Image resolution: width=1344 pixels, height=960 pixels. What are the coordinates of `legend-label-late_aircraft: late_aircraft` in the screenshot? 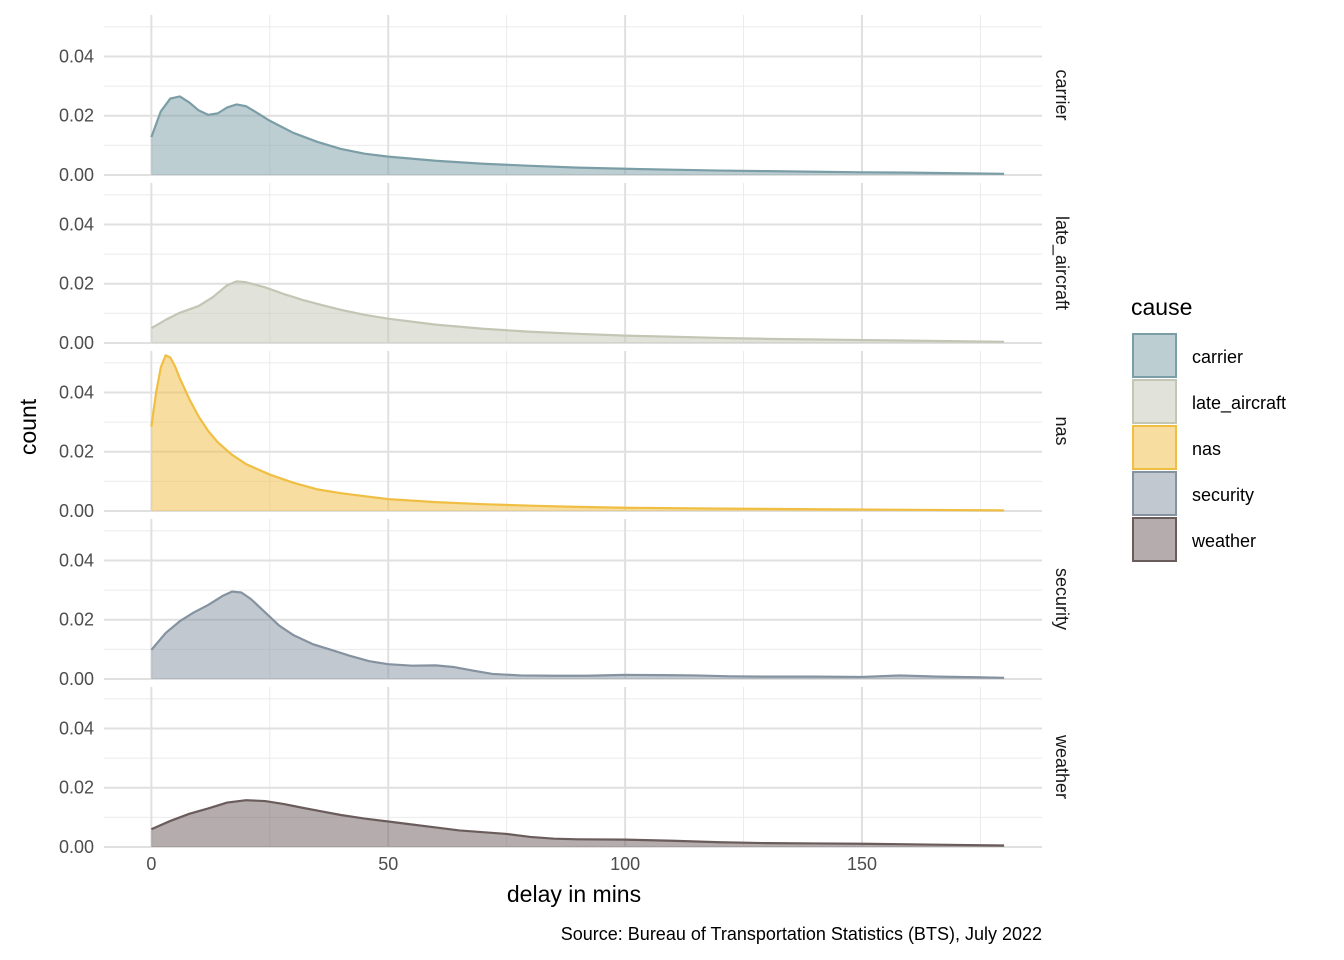 It's located at (1239, 403).